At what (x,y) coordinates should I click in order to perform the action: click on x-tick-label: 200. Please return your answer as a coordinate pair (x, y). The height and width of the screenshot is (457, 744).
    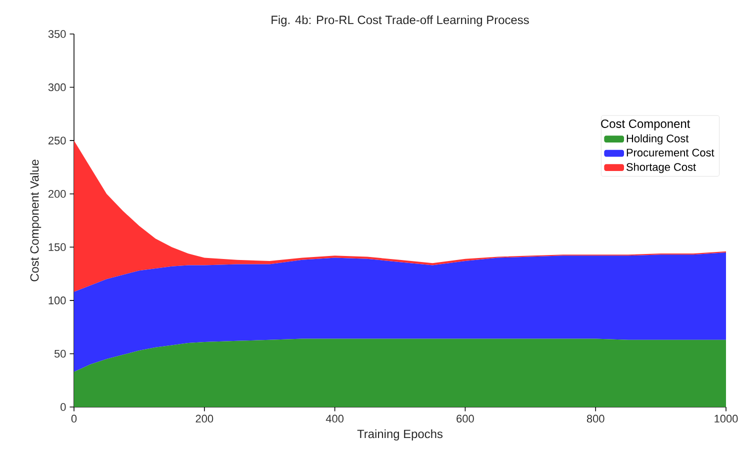
    Looking at the image, I should click on (205, 418).